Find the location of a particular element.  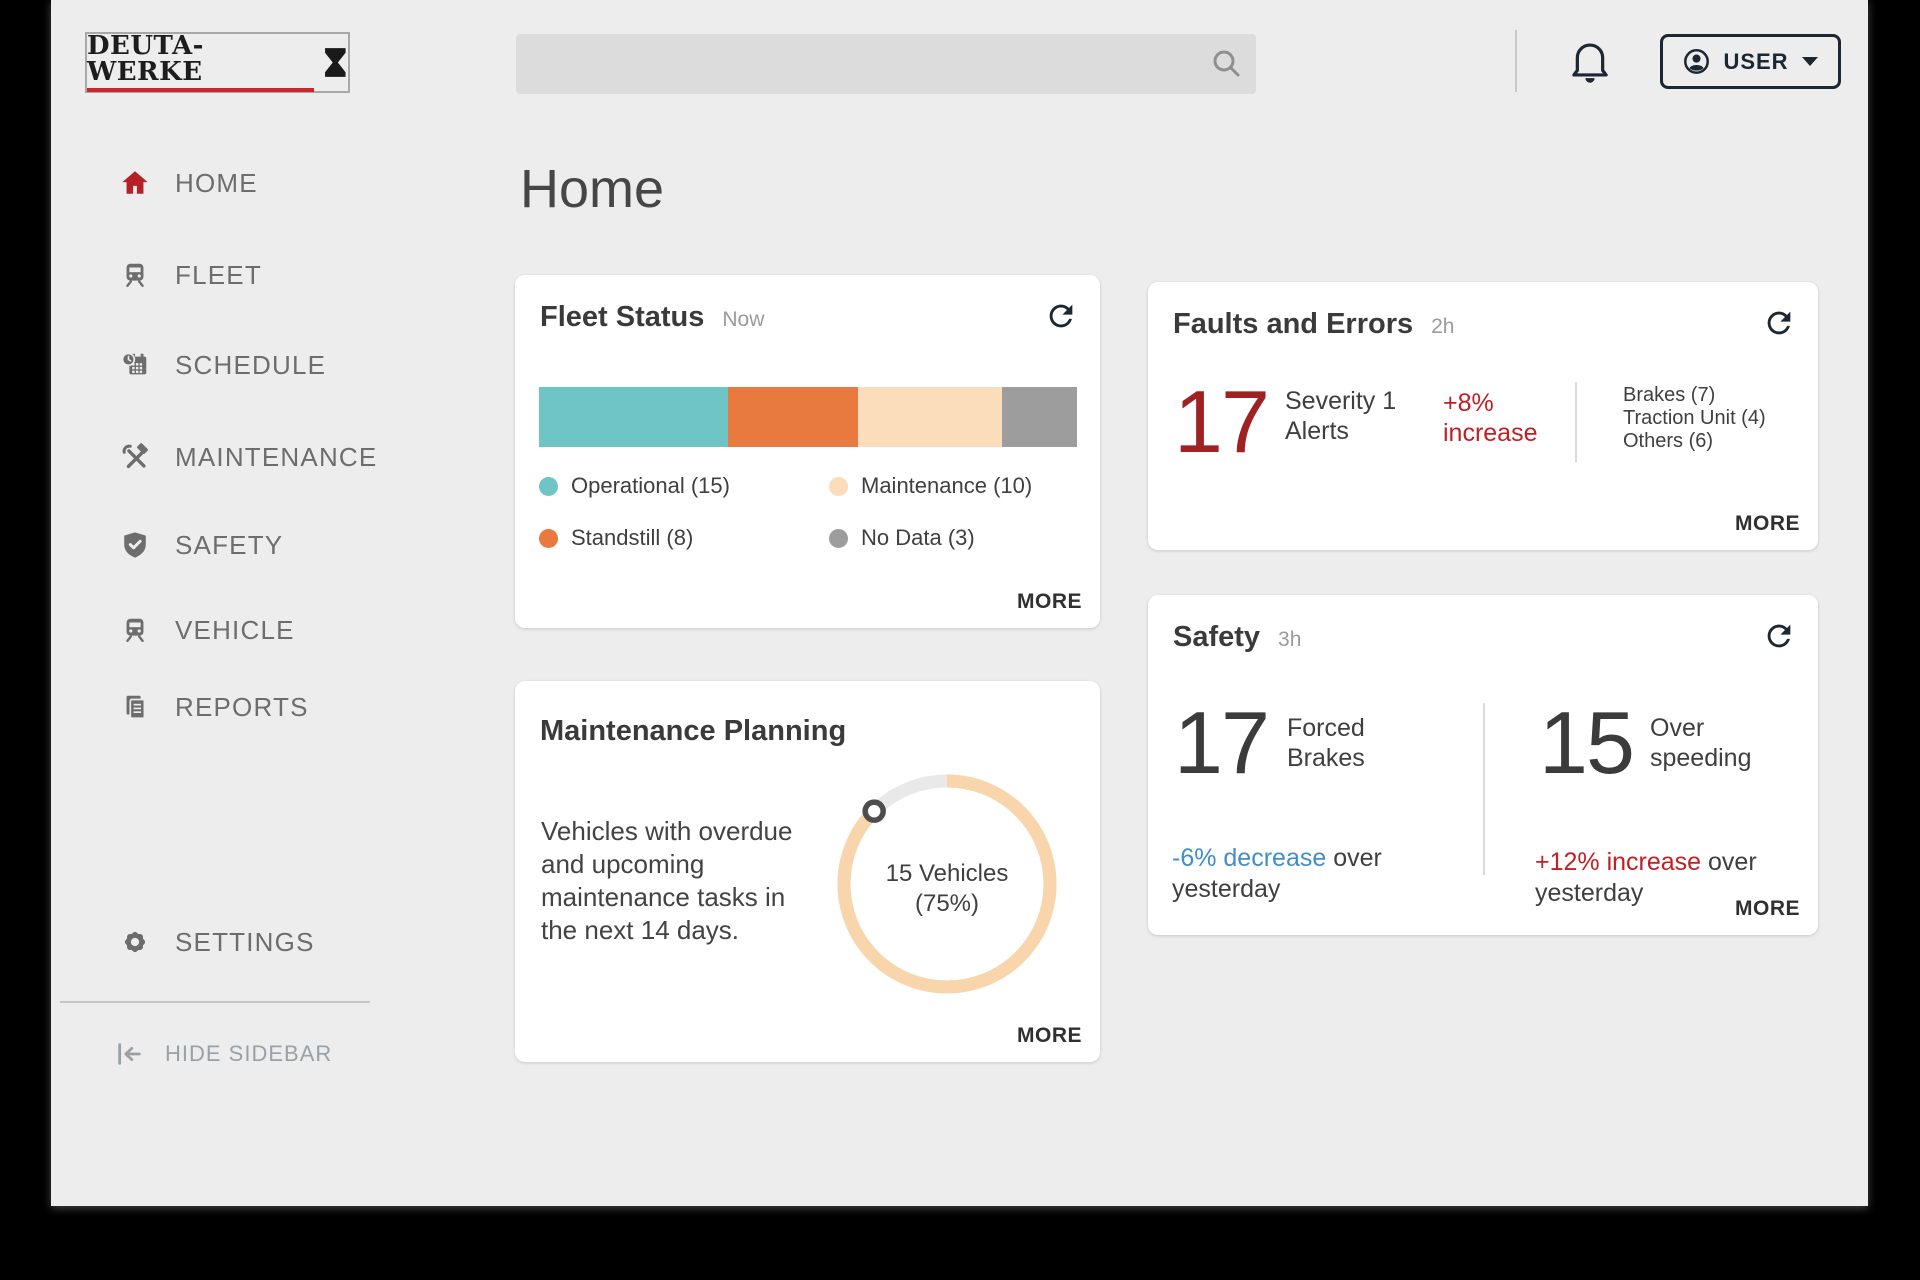

sidebar-item-home: HOME is located at coordinates (189, 183).